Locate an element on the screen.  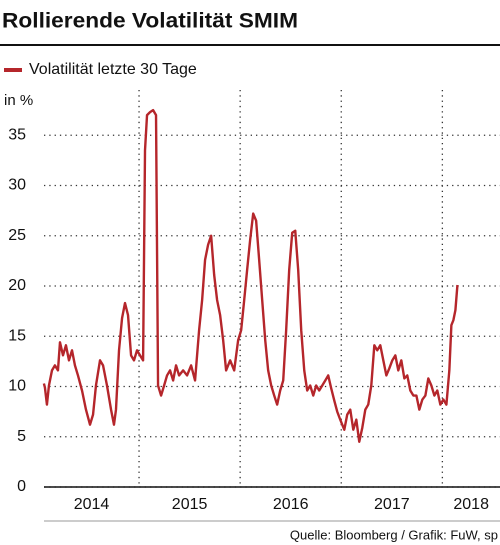
source-note: Quelle: Bloomberg / Grafik: FuW, sp is located at coordinates (394, 534).